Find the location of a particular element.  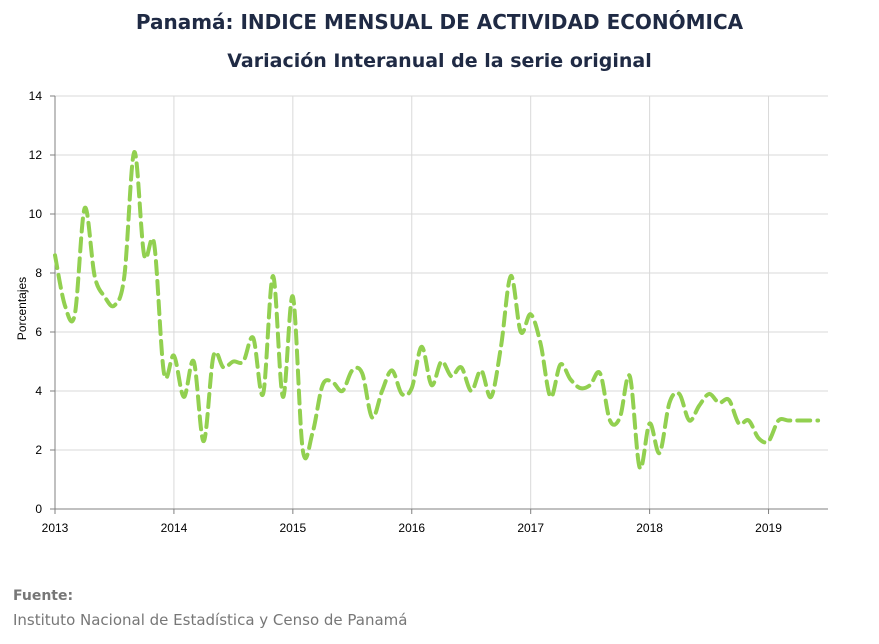

x-tick-label: 2014 is located at coordinates (174, 528).